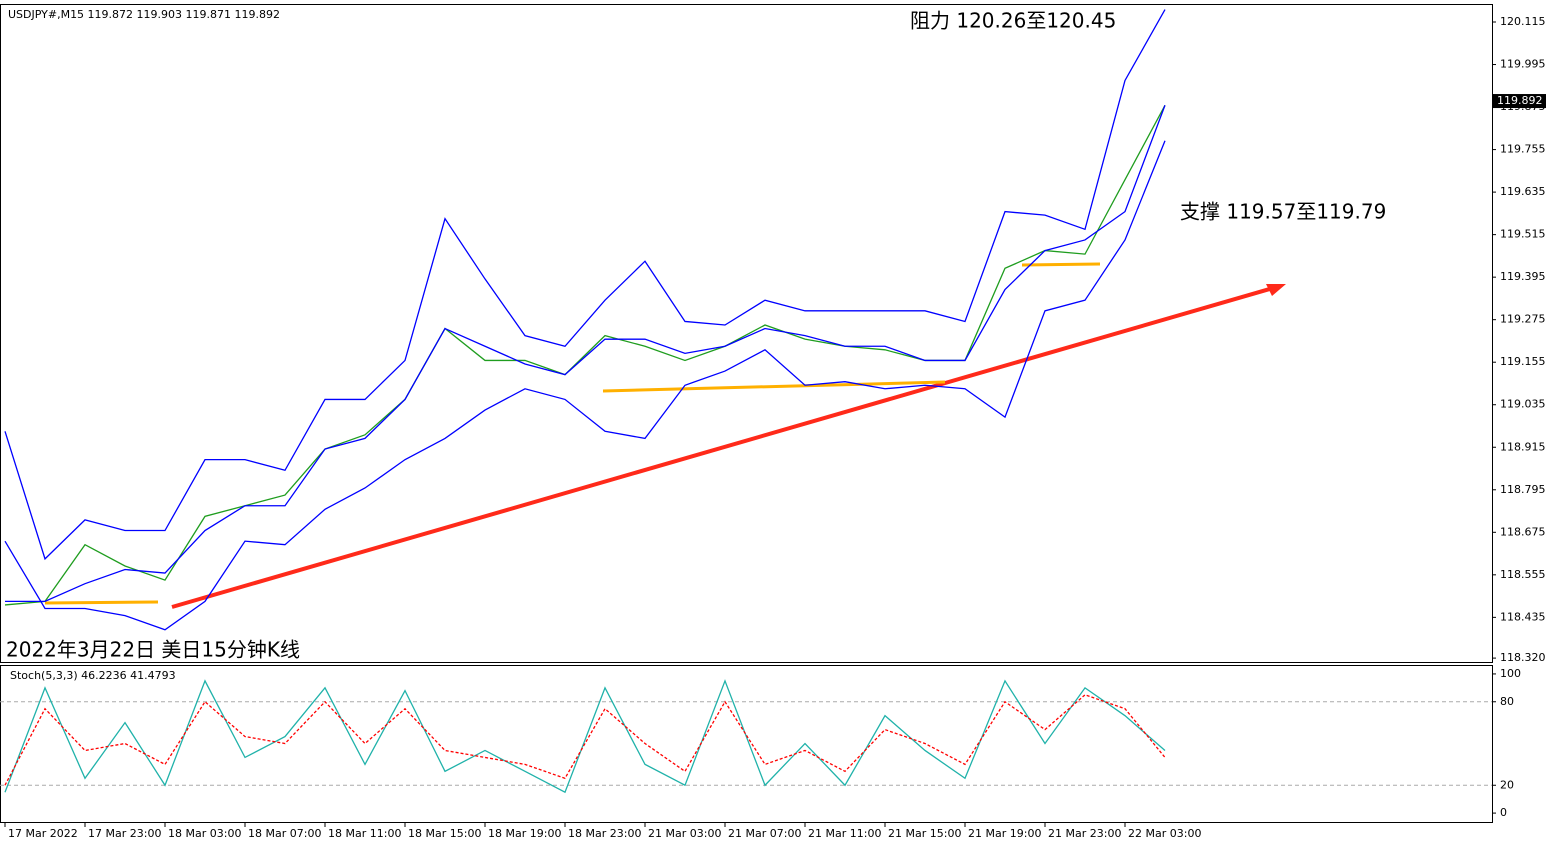 The width and height of the screenshot is (1553, 855). I want to click on resistance-note: 阻力 120.26至120.45, so click(1013, 21).